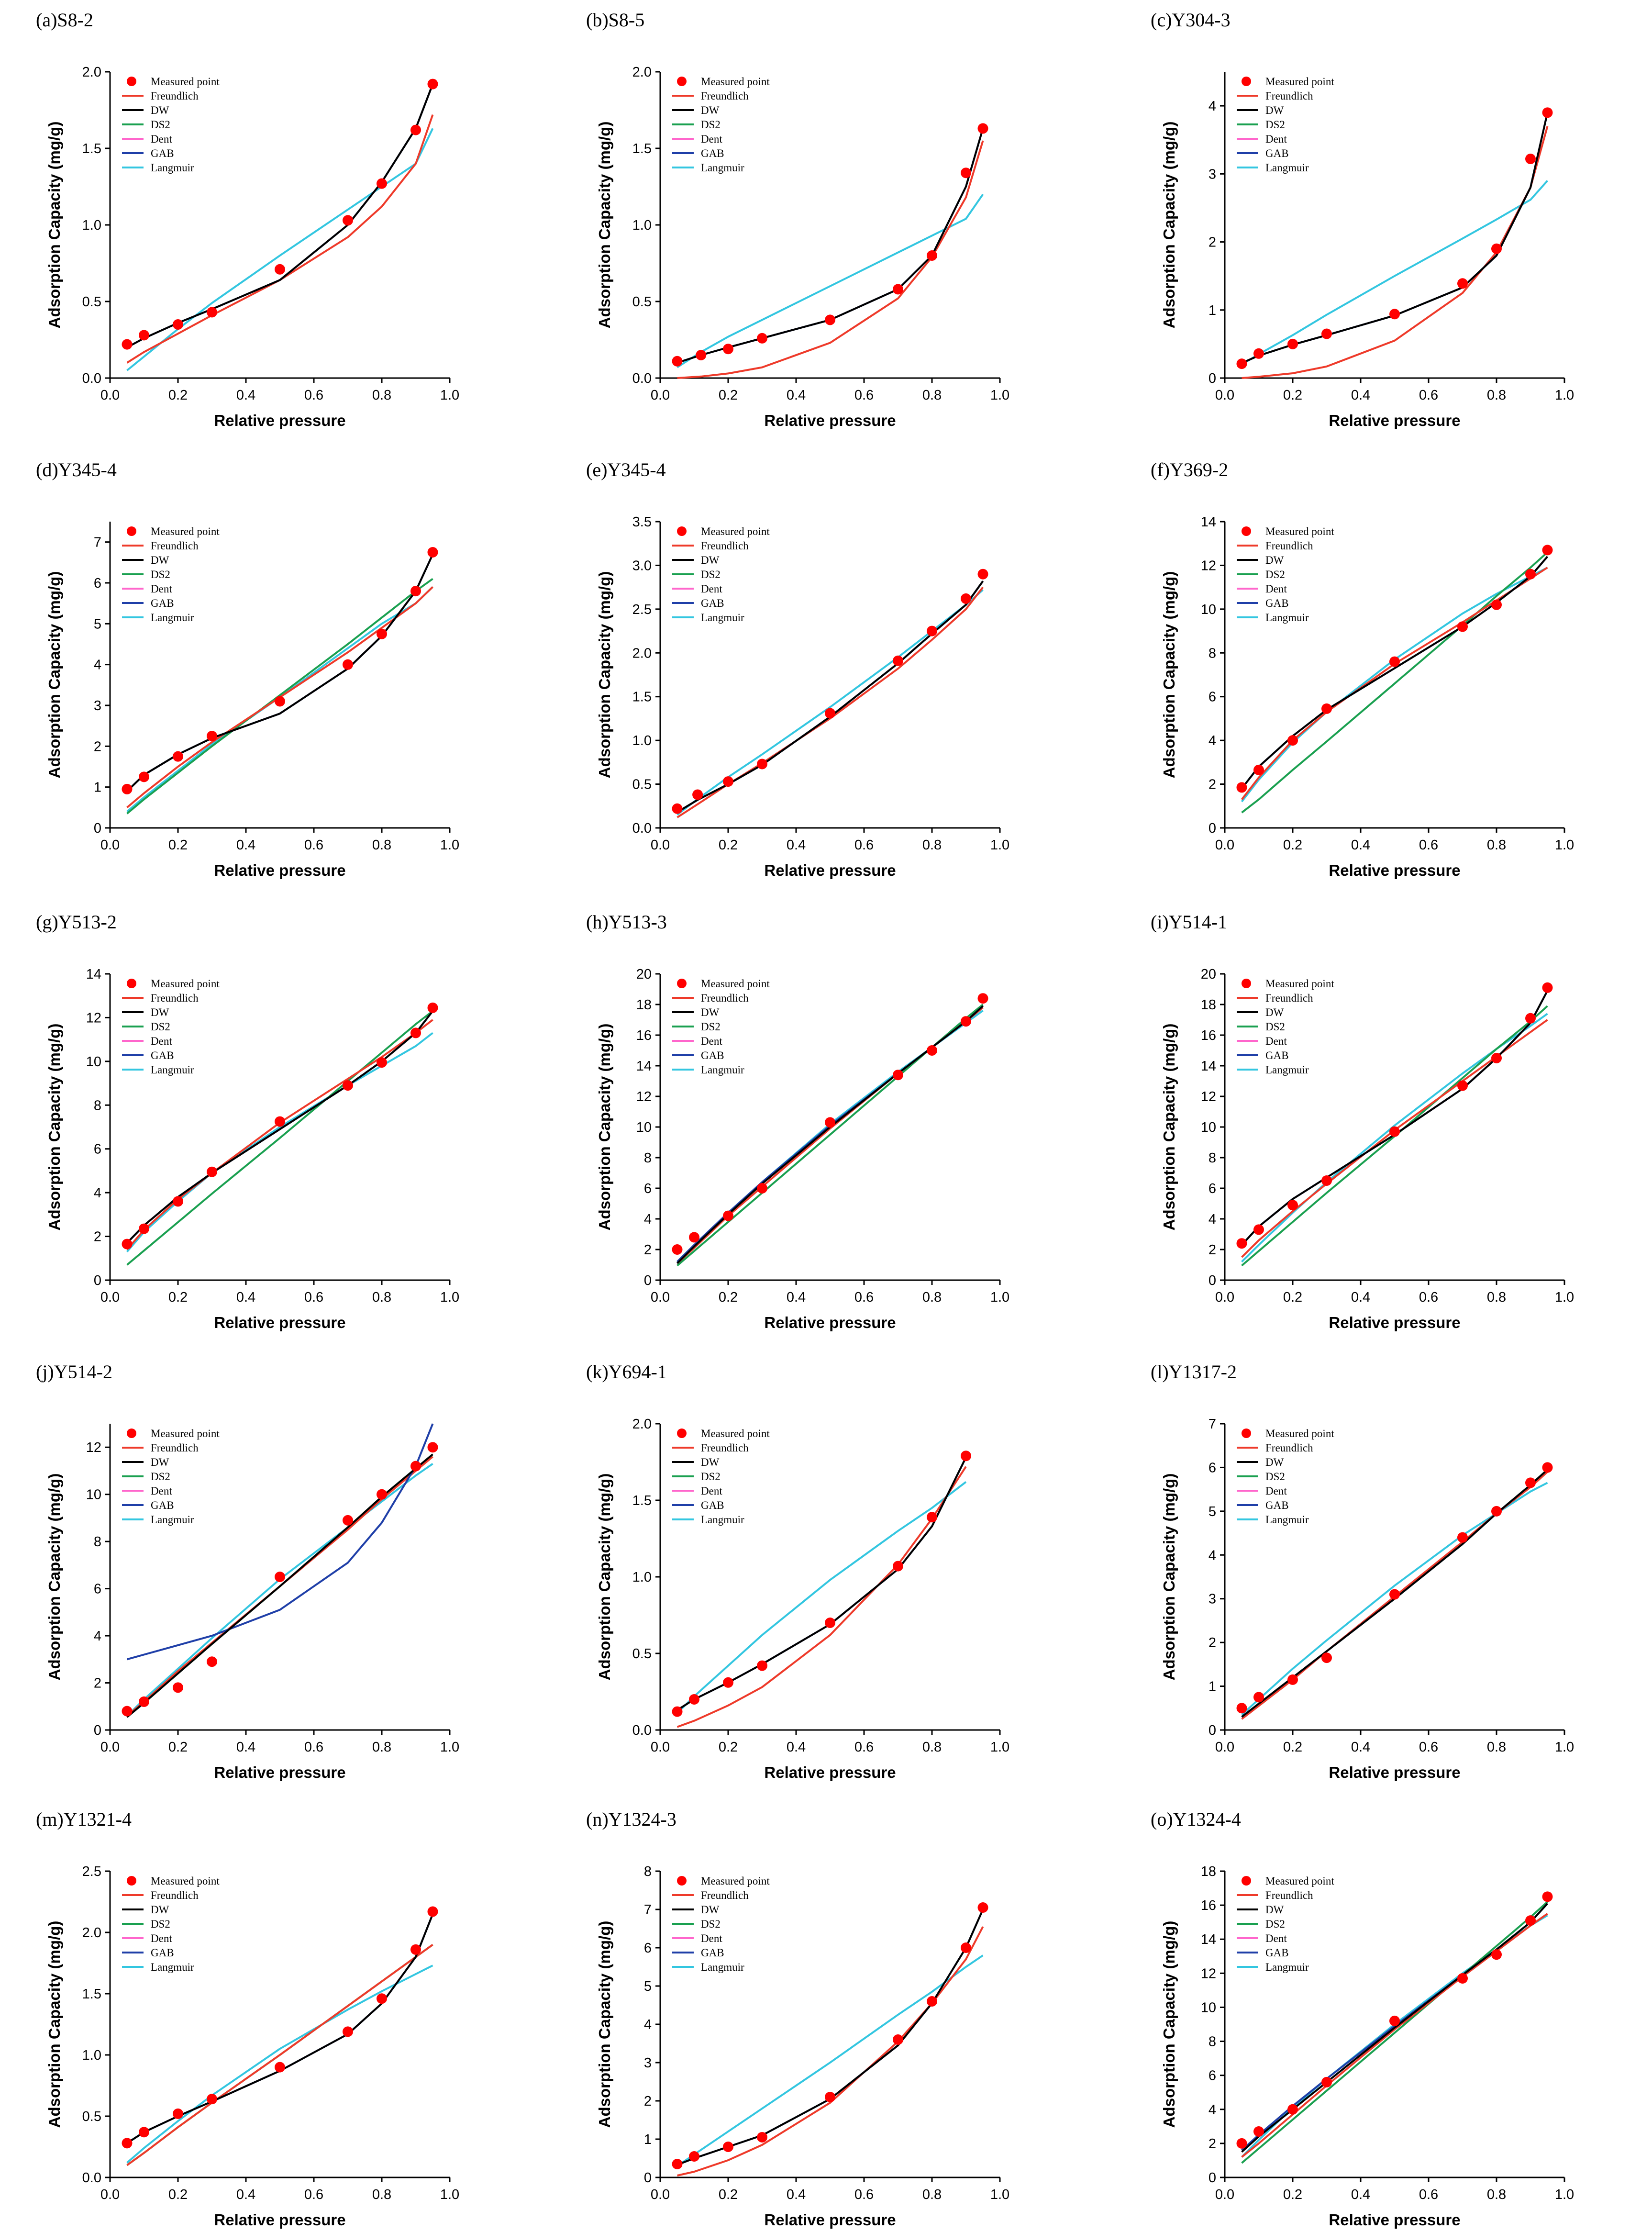 The width and height of the screenshot is (1652, 2232). Describe the element at coordinates (648, 2025) in the screenshot. I see `y-tick-label: 4` at that location.